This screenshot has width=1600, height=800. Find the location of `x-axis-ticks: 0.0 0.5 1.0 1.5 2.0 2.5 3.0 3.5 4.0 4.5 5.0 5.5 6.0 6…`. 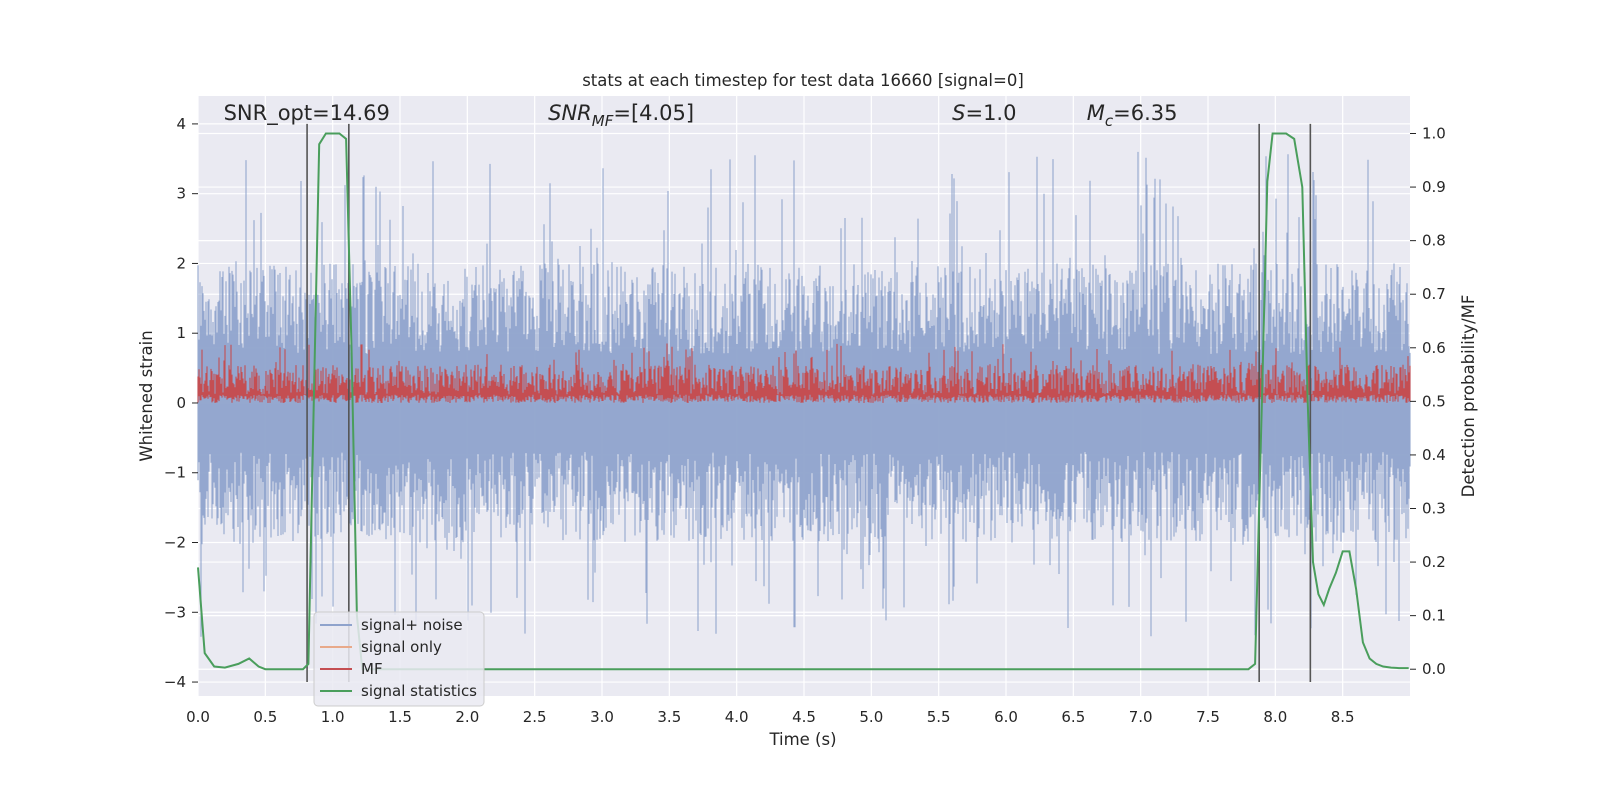

x-axis-ticks: 0.0 0.5 1.0 1.5 2.0 2.5 3.0 3.5 4.0 4.5 5.0 5.5 6.0 6… is located at coordinates (770, 717).